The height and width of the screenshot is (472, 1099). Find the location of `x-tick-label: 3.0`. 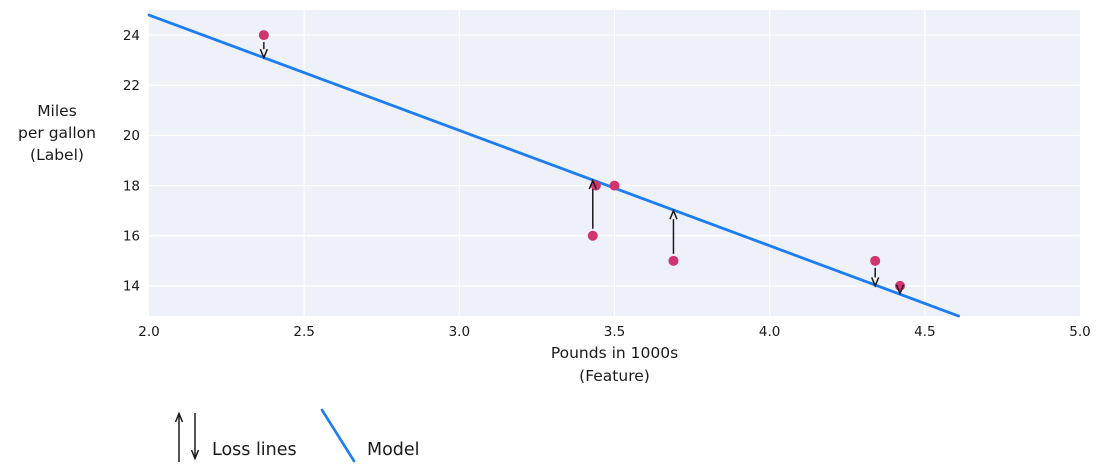

x-tick-label: 3.0 is located at coordinates (459, 332).